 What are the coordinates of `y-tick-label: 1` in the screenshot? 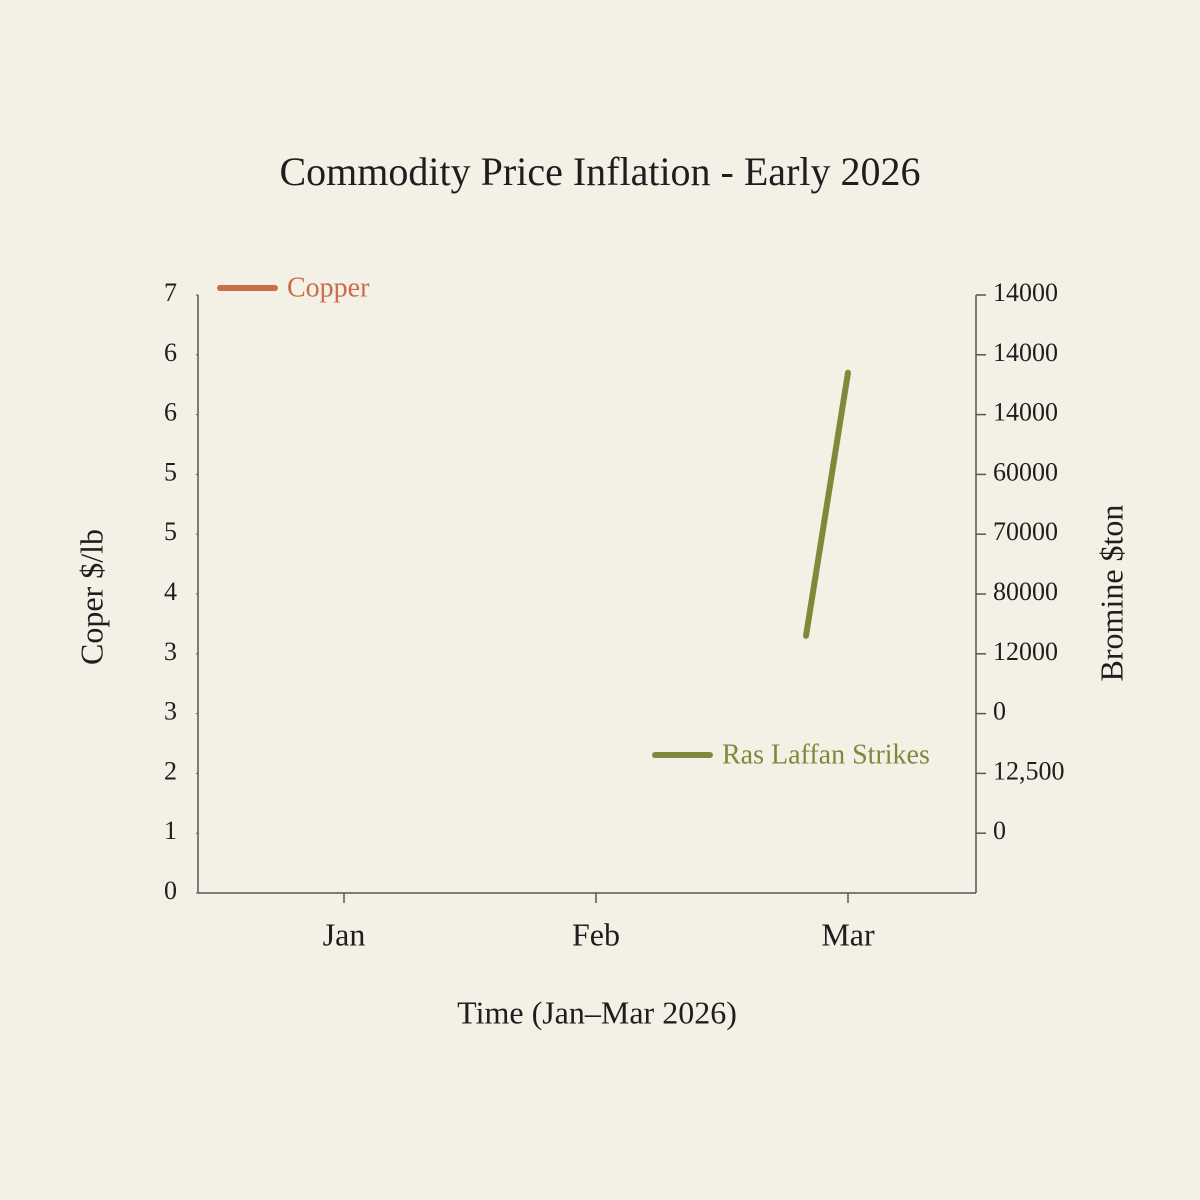 It's located at (170, 830).